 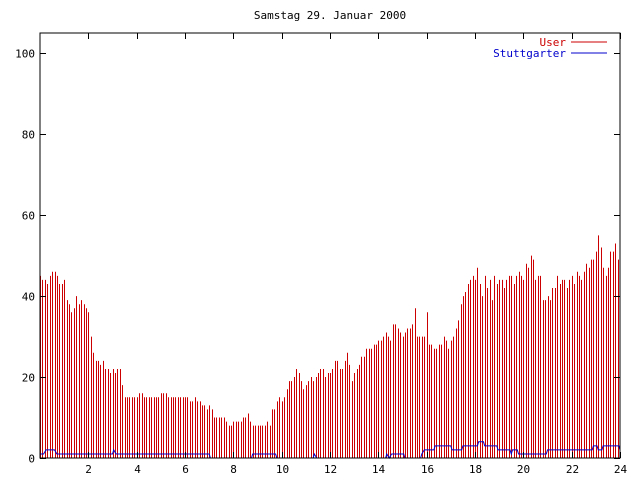 I want to click on stuttgarter-line, so click(x=330, y=450).